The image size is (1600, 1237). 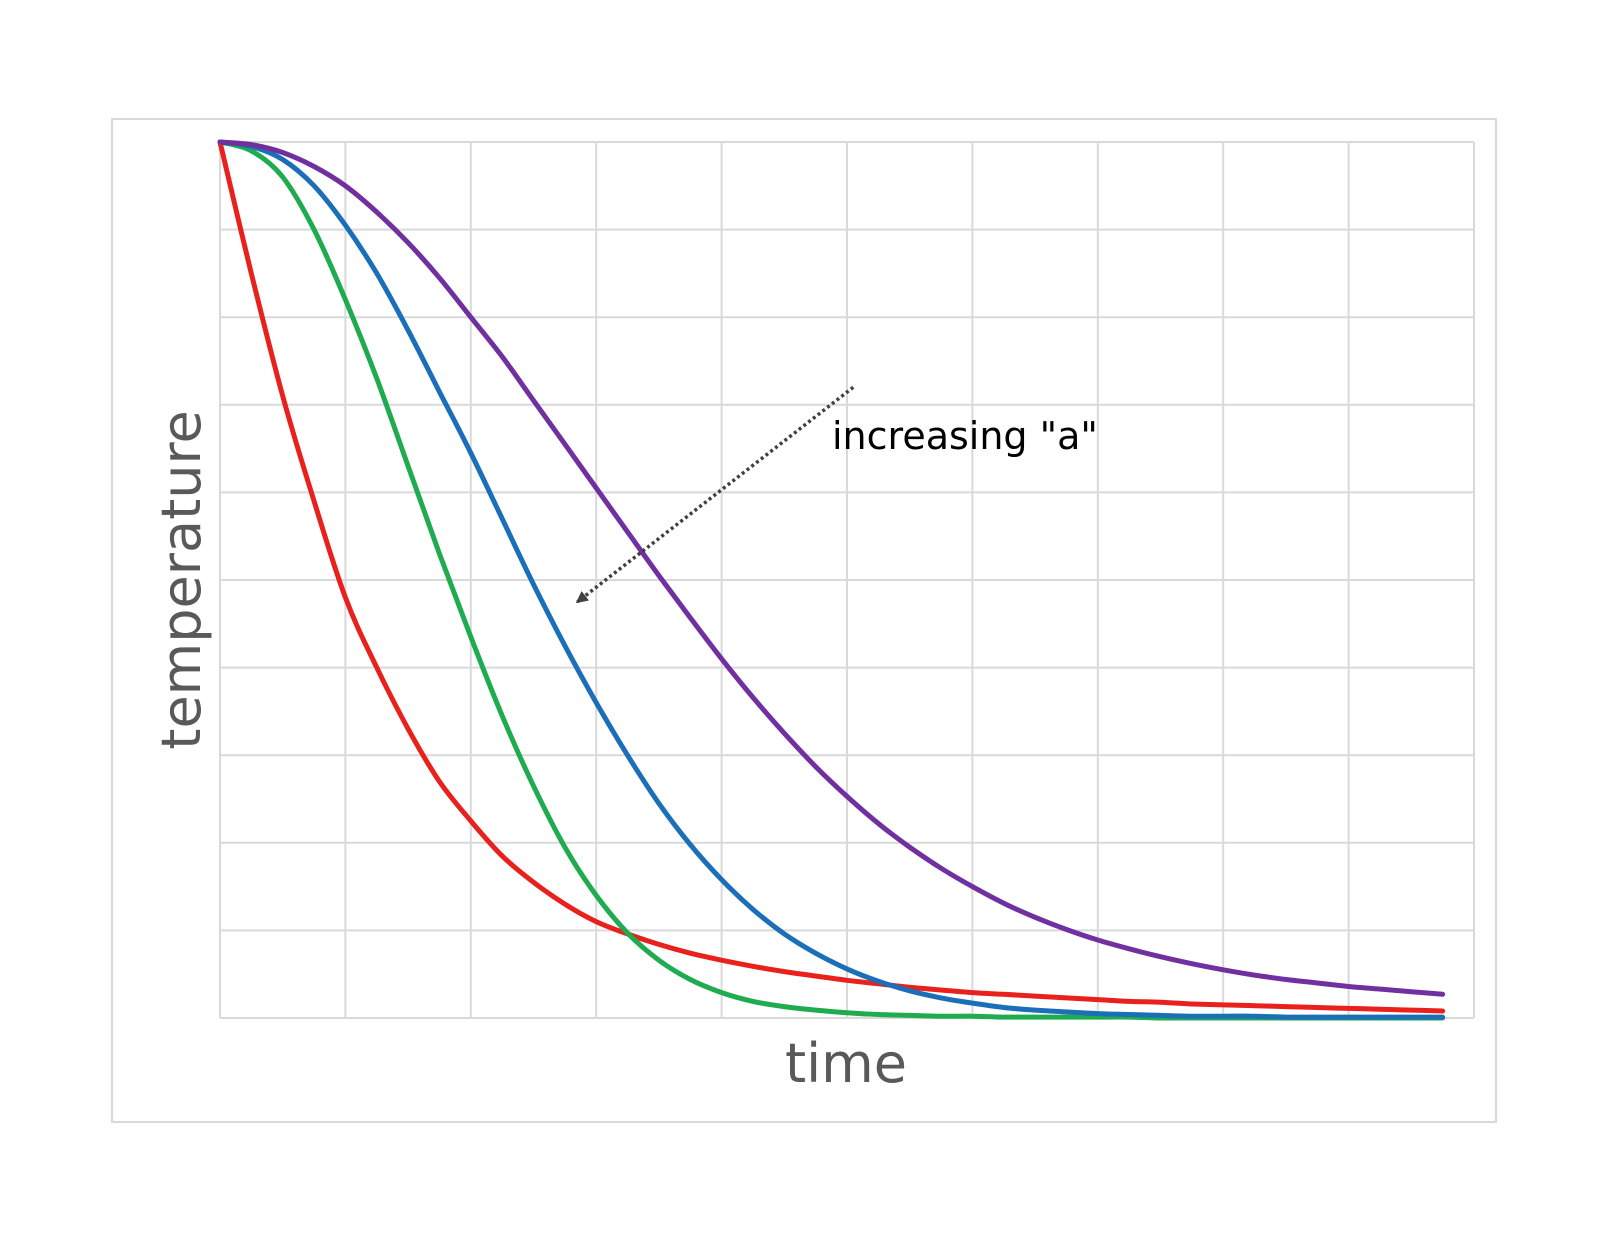 What do you see at coordinates (715, 494) in the screenshot?
I see `annotation-arrow` at bounding box center [715, 494].